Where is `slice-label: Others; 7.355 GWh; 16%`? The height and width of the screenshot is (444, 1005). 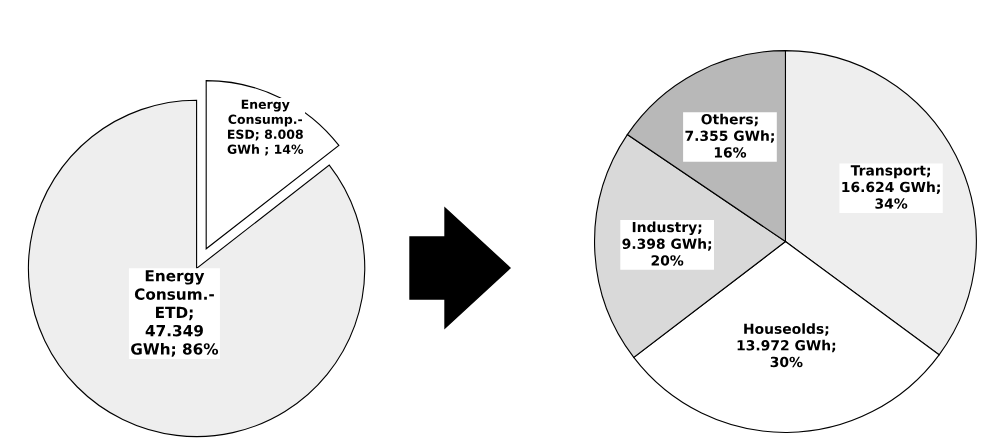 slice-label: Others; 7.355 GWh; 16% is located at coordinates (729, 135).